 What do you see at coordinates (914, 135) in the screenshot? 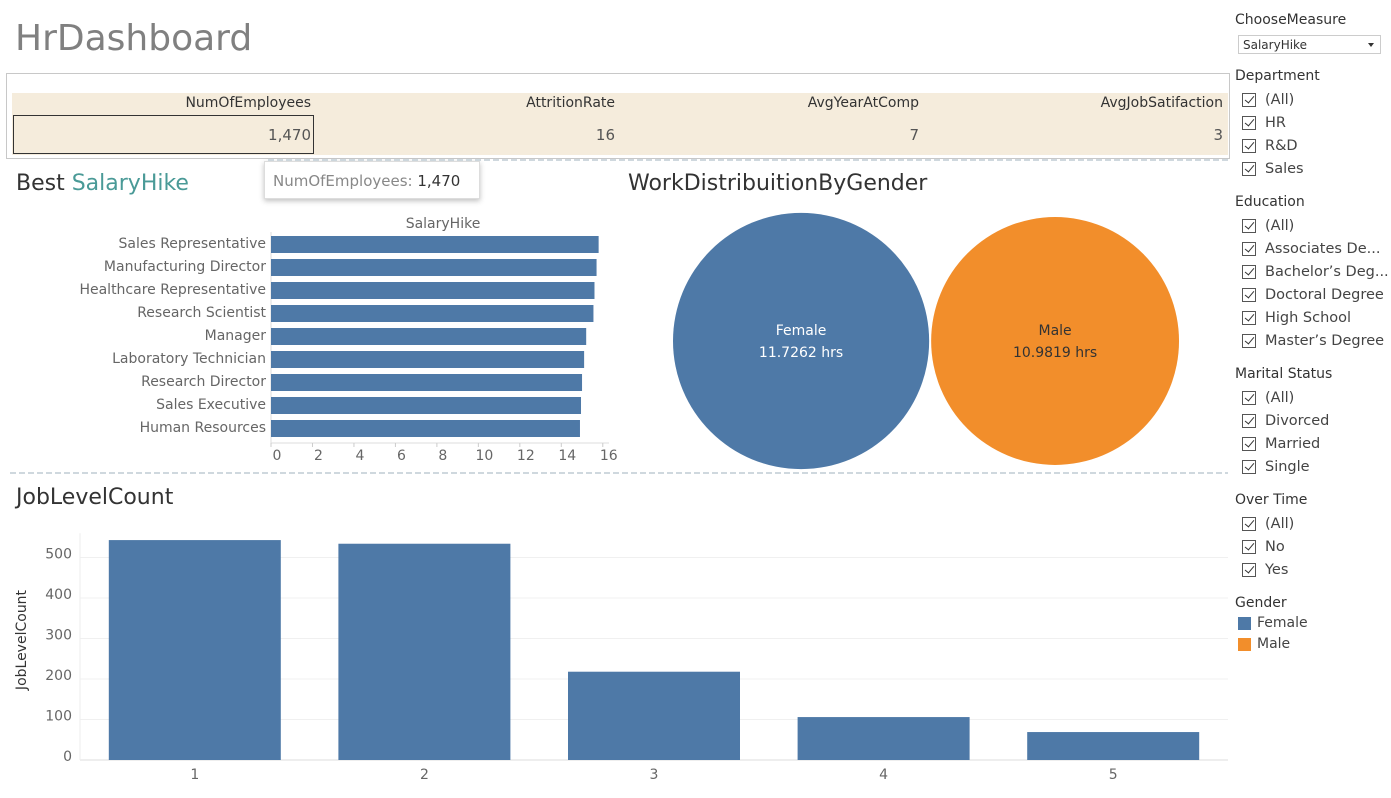
I see `kpi-value: 7` at bounding box center [914, 135].